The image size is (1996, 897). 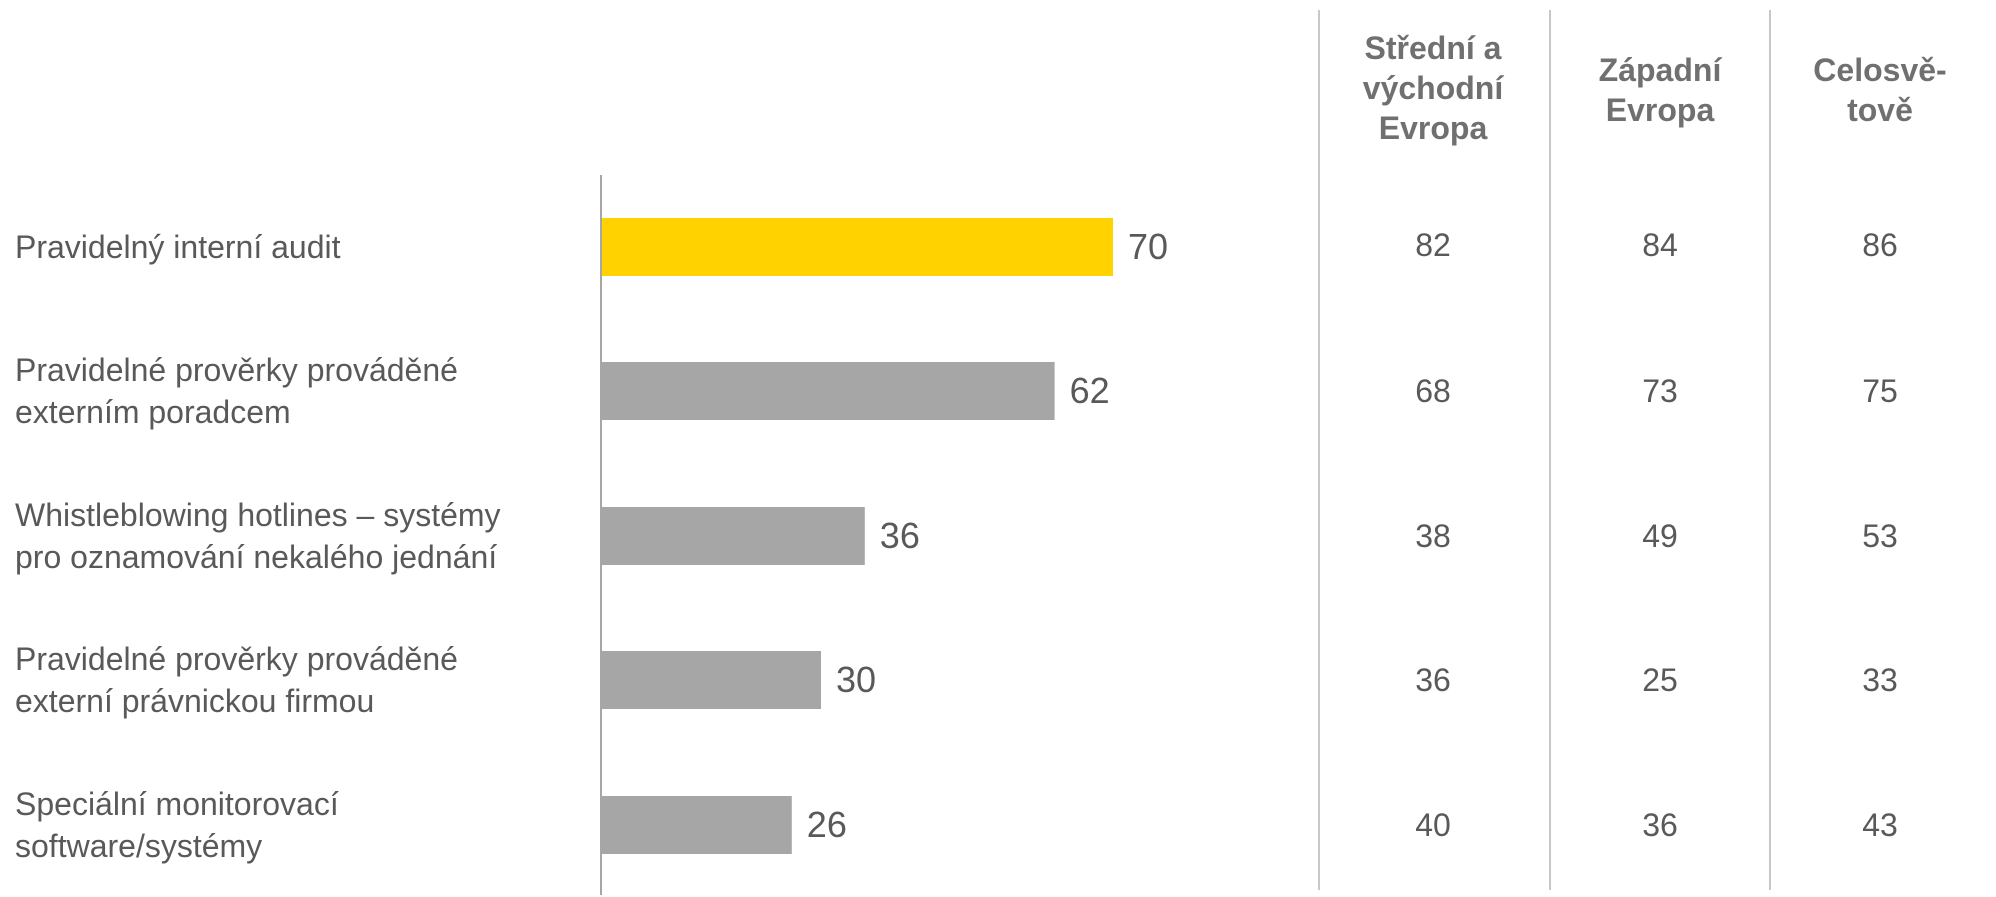 What do you see at coordinates (178, 247) in the screenshot?
I see `category-label: Pravidelný interní audit` at bounding box center [178, 247].